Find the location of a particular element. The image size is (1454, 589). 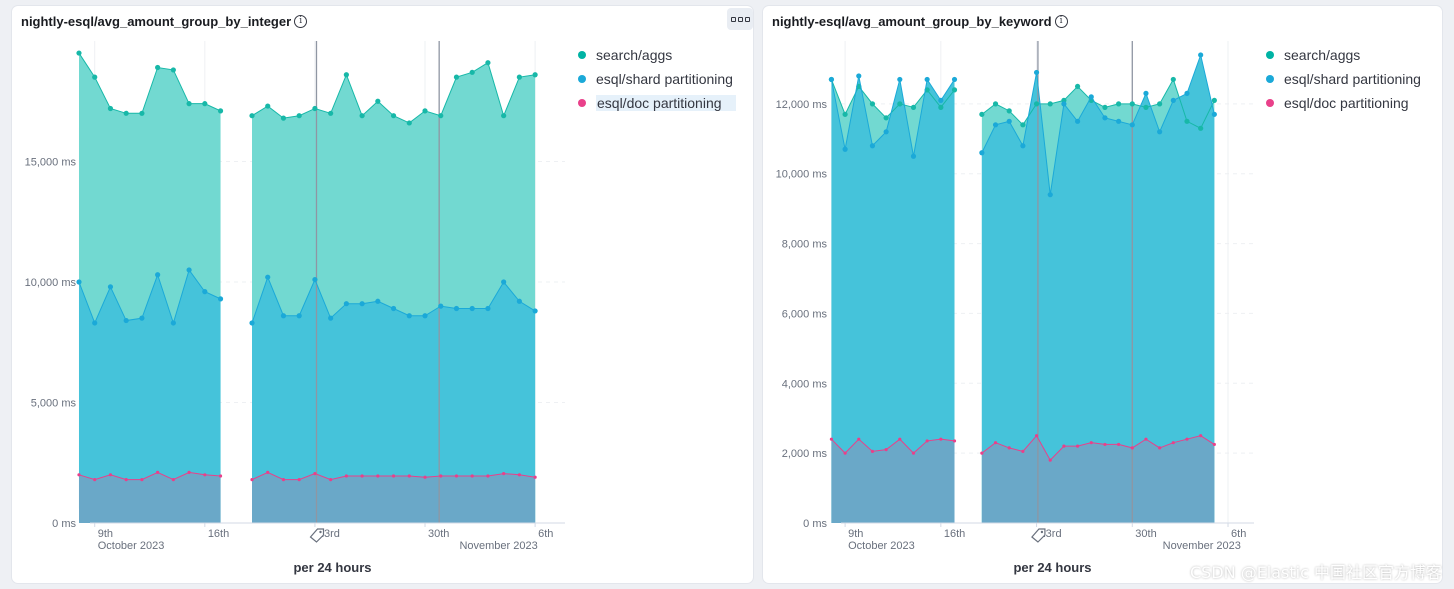

annotation-tag-icon is located at coordinates (317, 535).